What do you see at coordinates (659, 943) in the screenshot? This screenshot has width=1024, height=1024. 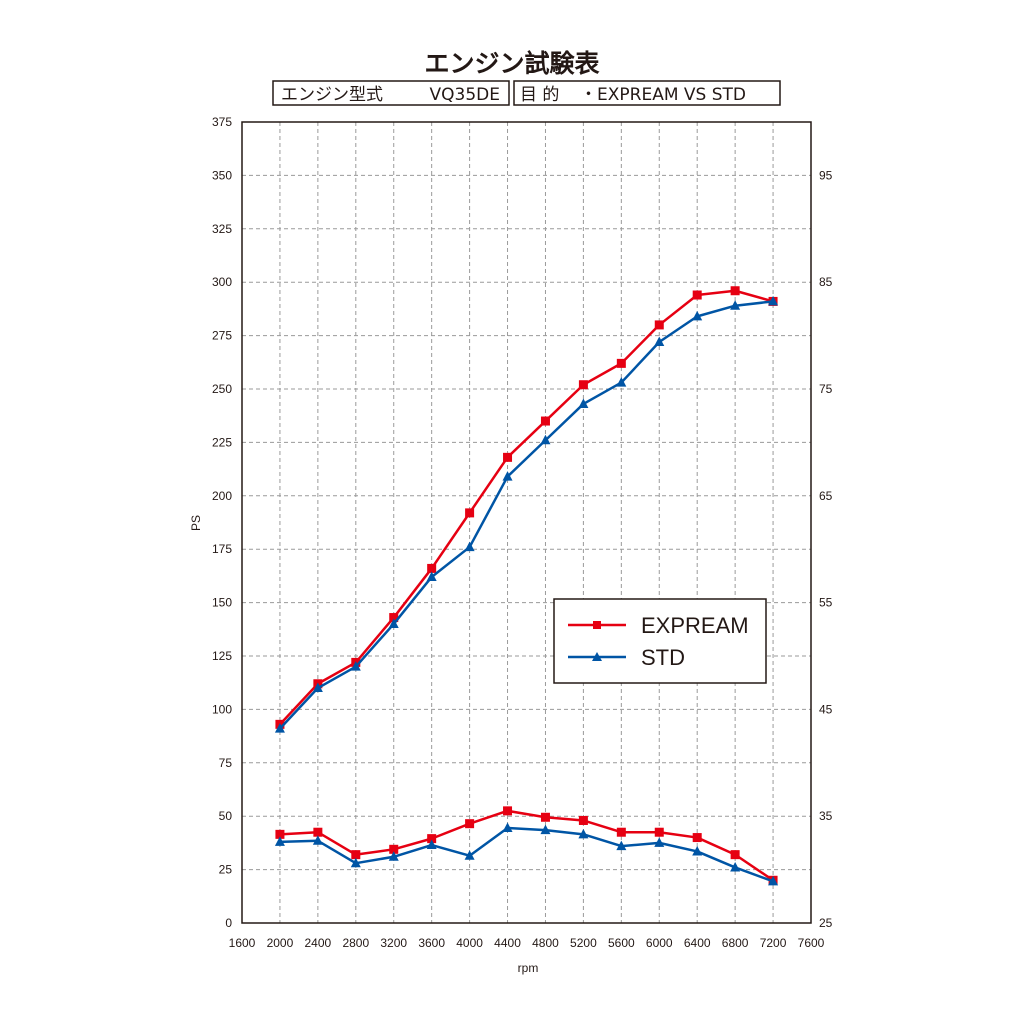 I see `x-tick-label: 6000` at bounding box center [659, 943].